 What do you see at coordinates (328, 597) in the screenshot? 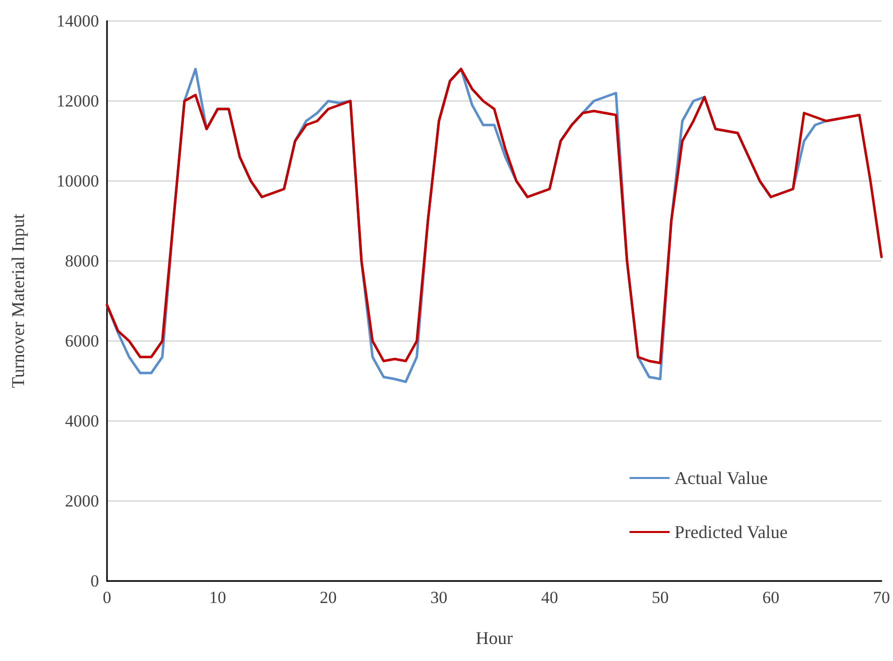
I see `x-tick-label: 20` at bounding box center [328, 597].